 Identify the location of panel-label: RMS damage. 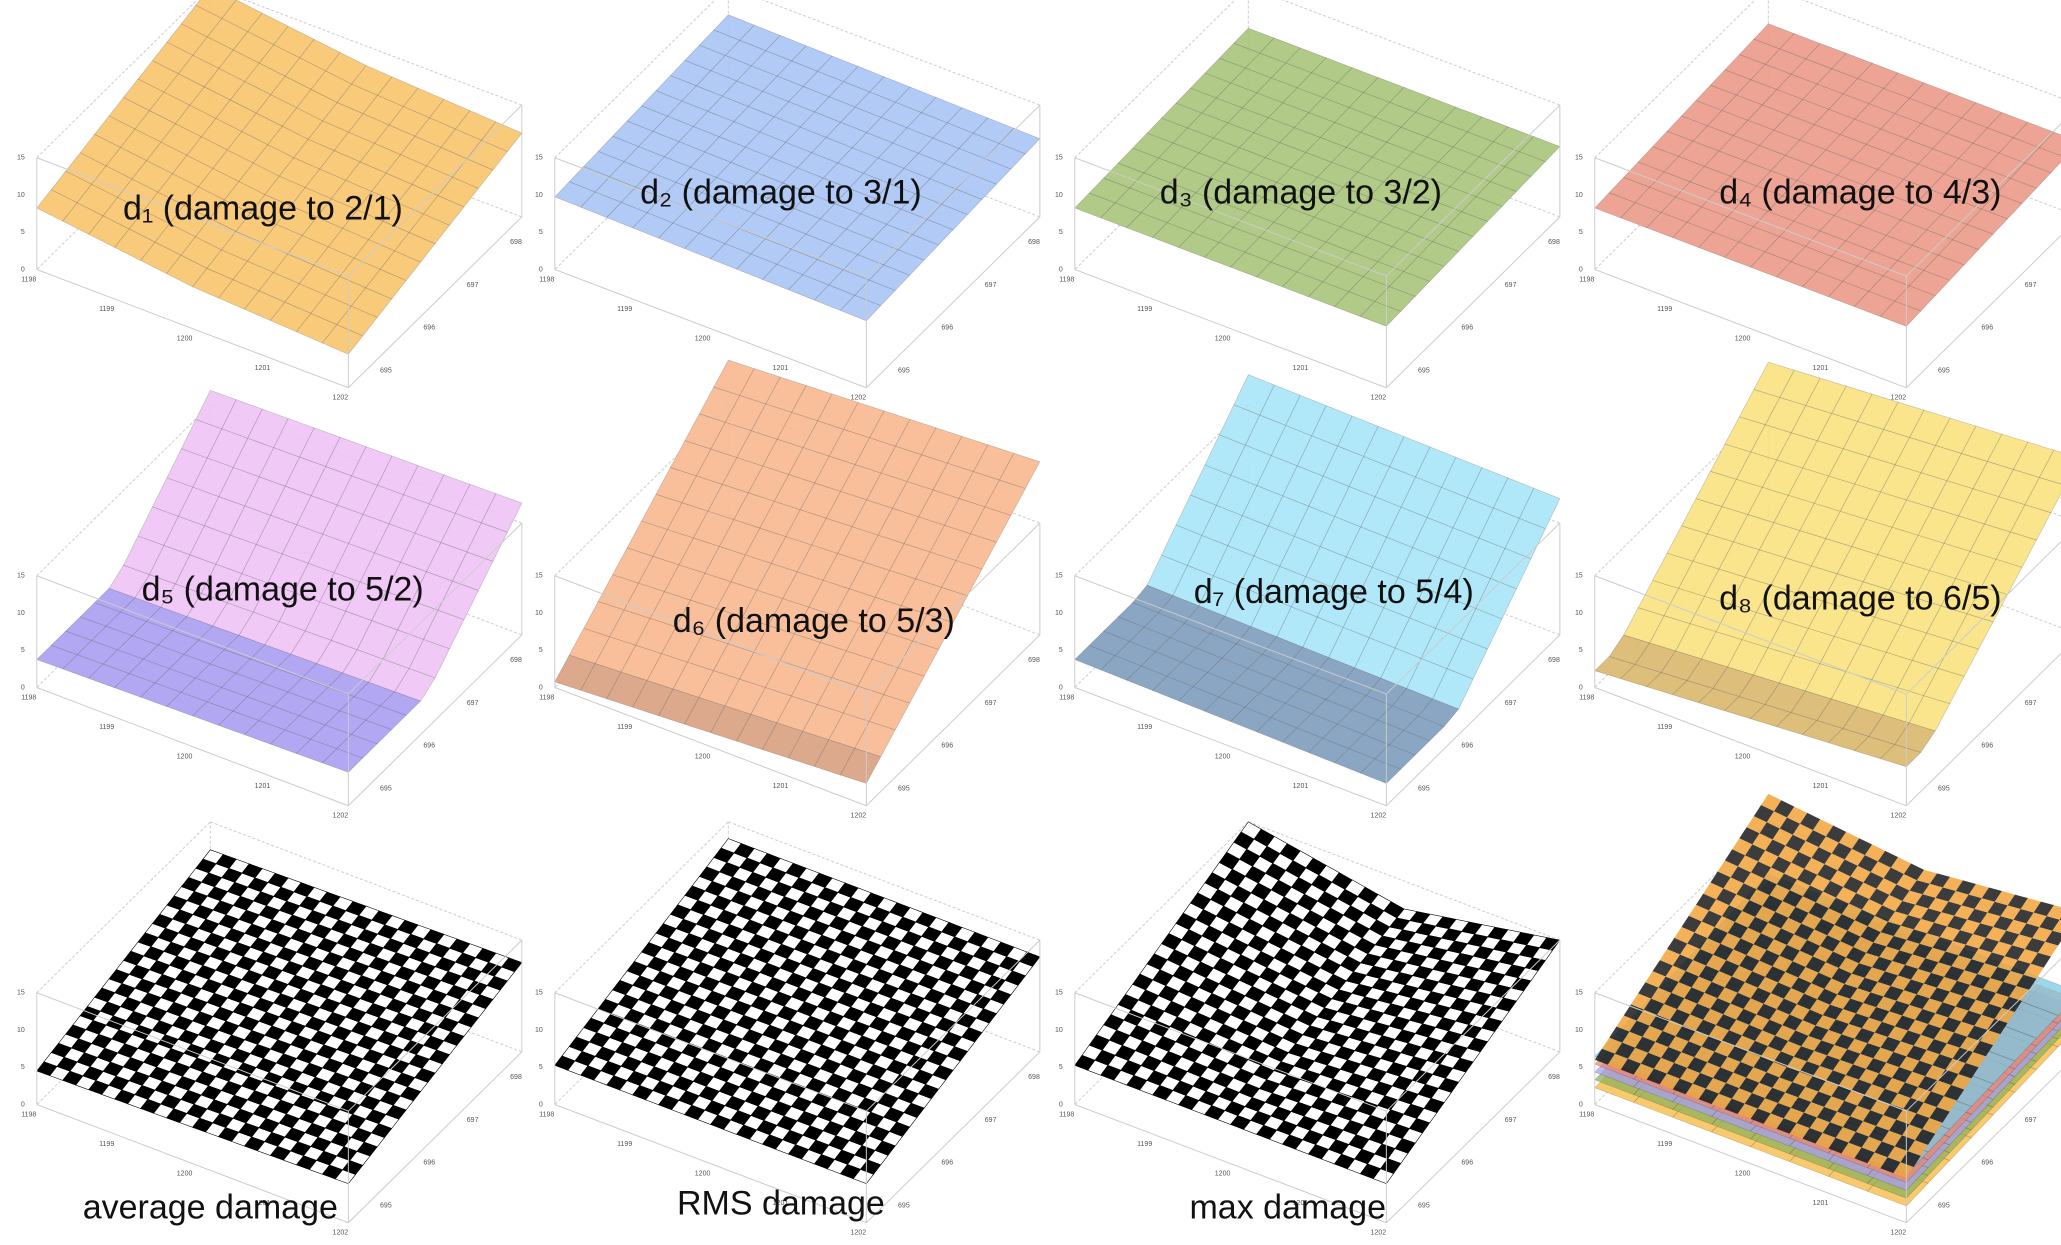
(781, 1204).